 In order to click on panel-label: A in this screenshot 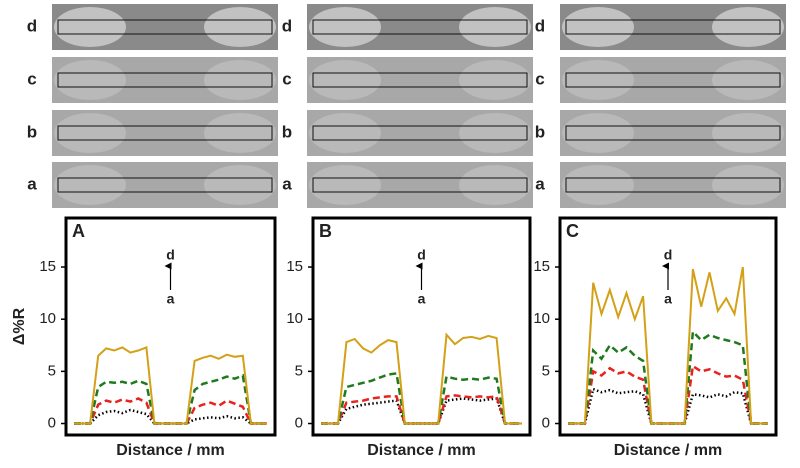, I will do `click(78, 231)`.